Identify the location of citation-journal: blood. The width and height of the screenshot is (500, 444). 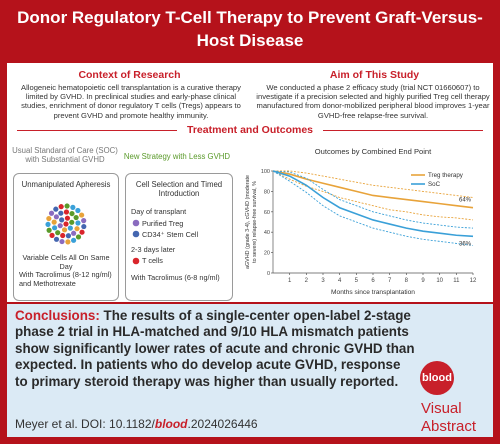
(171, 424).